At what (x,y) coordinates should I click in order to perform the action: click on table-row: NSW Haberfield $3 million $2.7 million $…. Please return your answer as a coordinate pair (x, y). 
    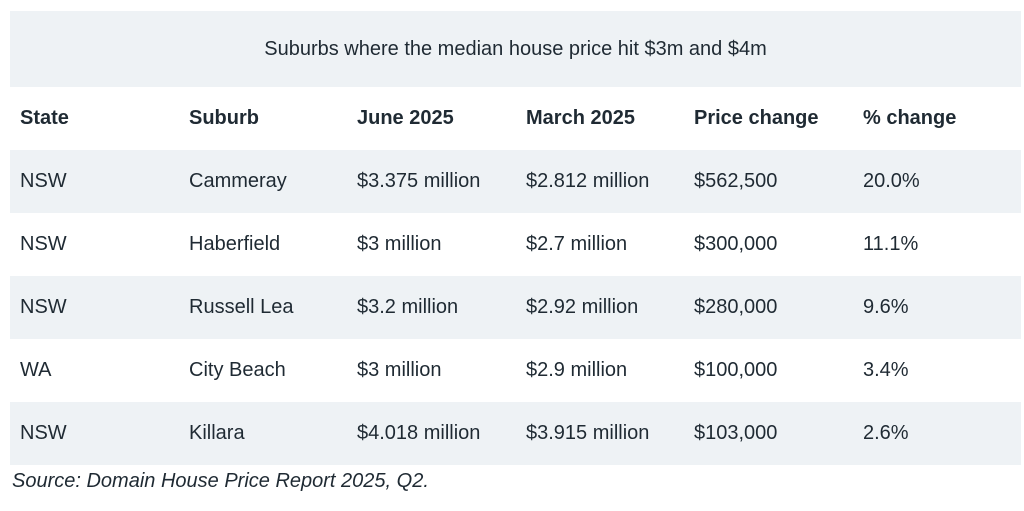
    Looking at the image, I should click on (515, 244).